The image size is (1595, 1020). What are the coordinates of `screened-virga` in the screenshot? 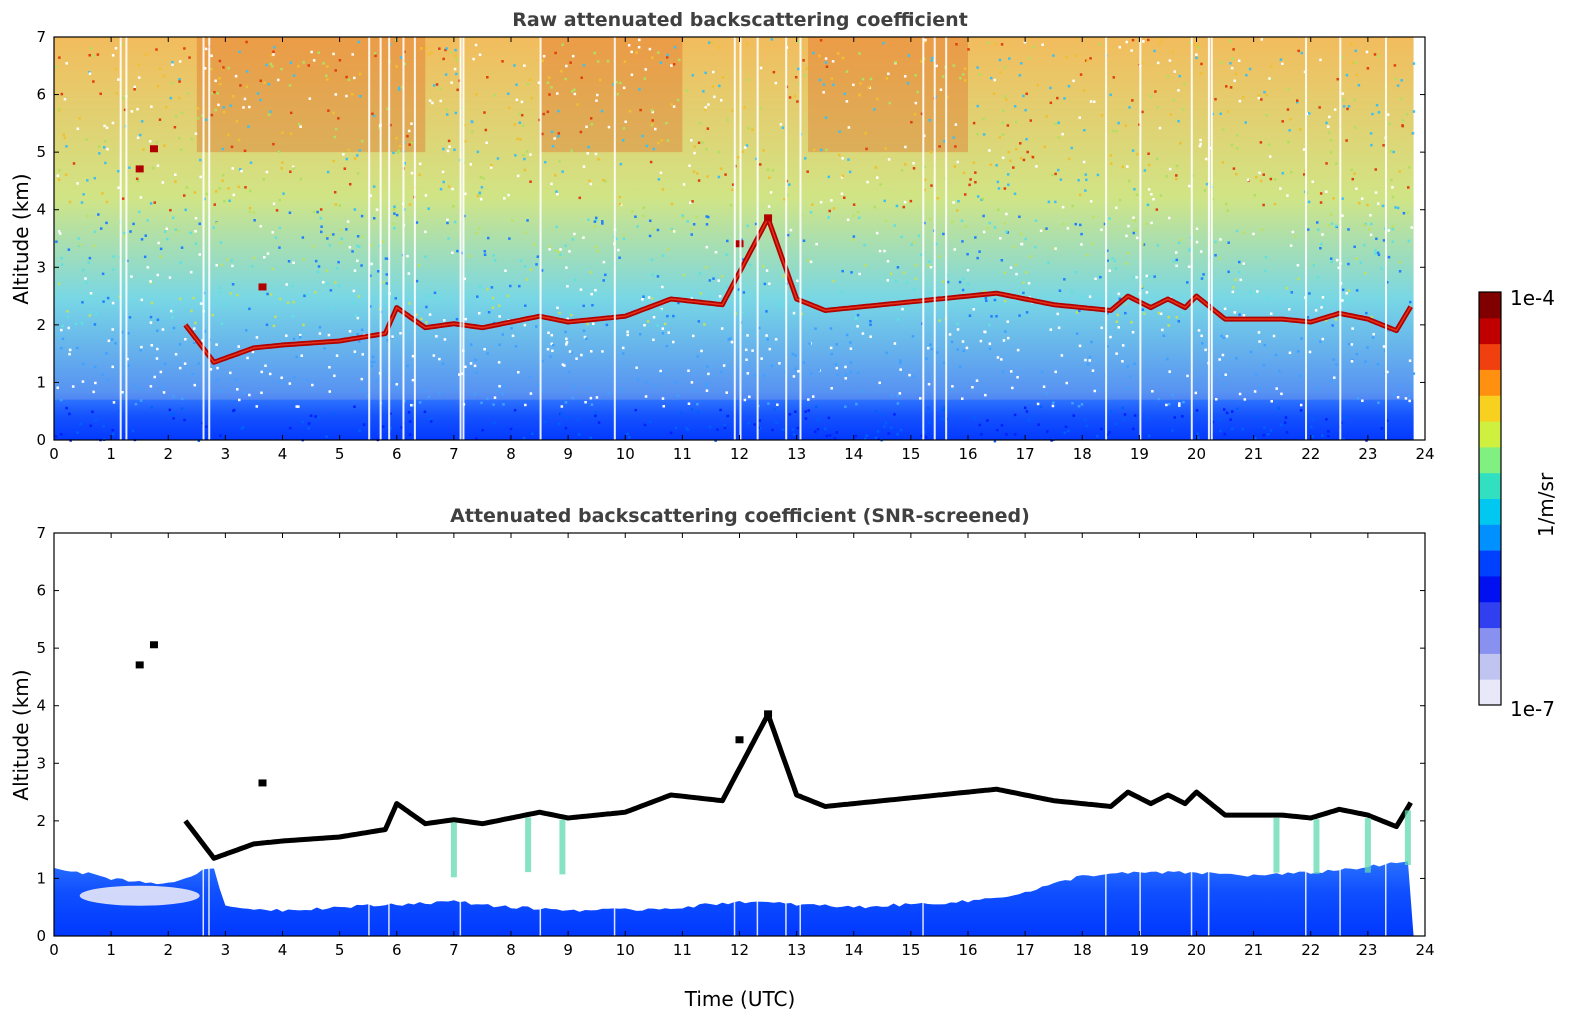 It's located at (453, 850).